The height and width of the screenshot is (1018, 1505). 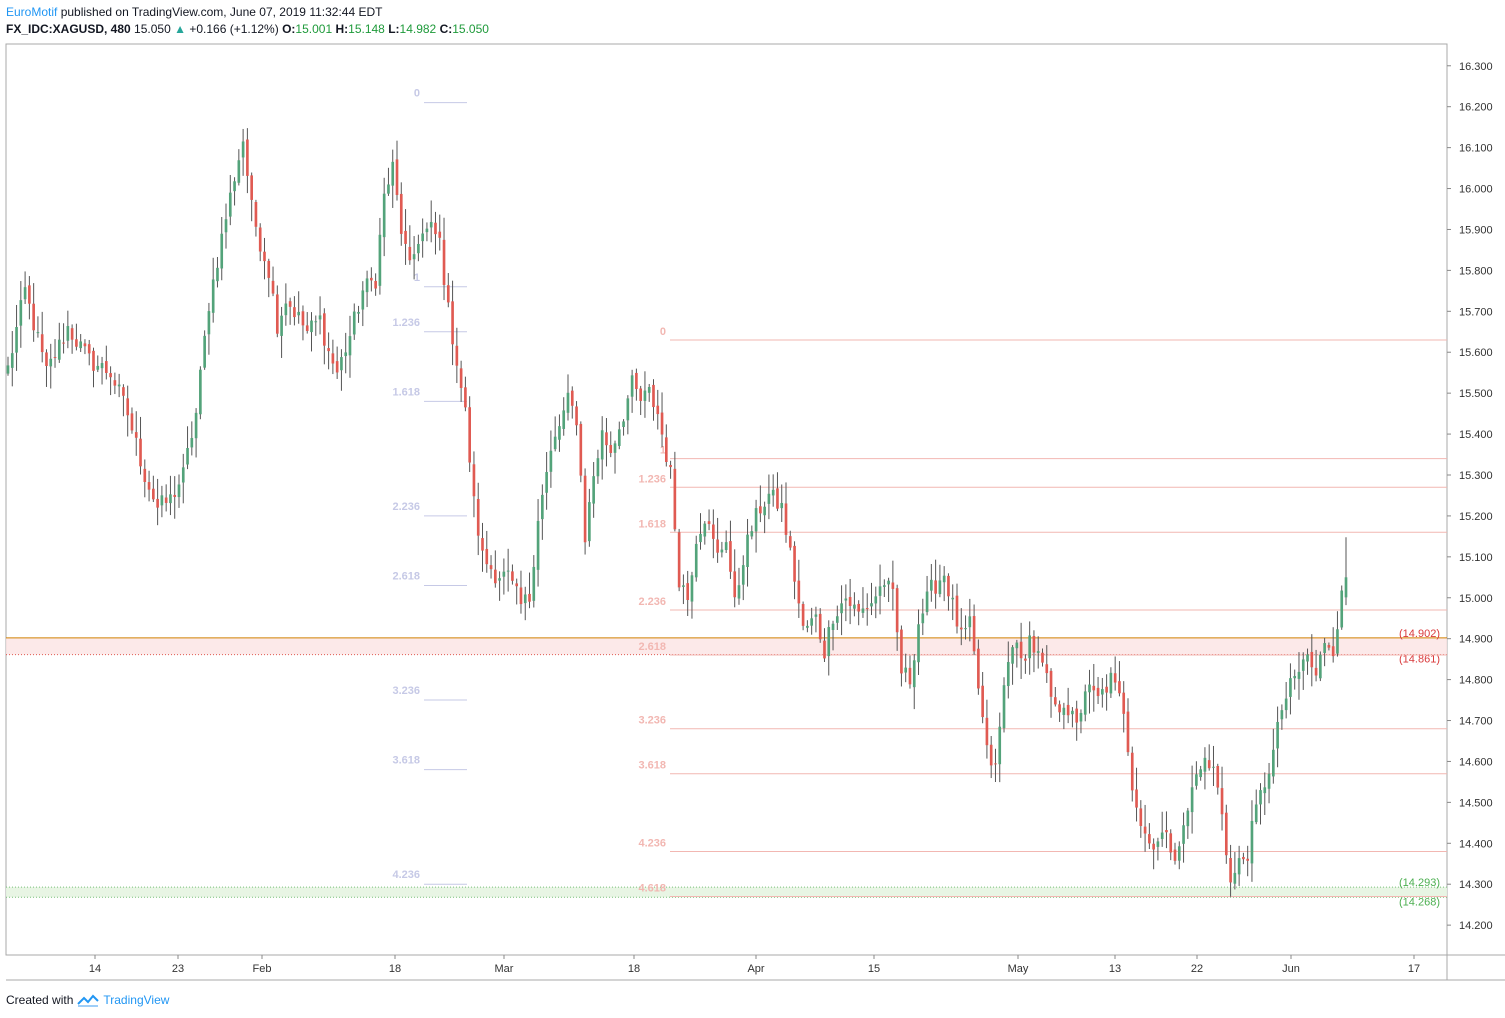 What do you see at coordinates (289, 29) in the screenshot?
I see `open-label: O:` at bounding box center [289, 29].